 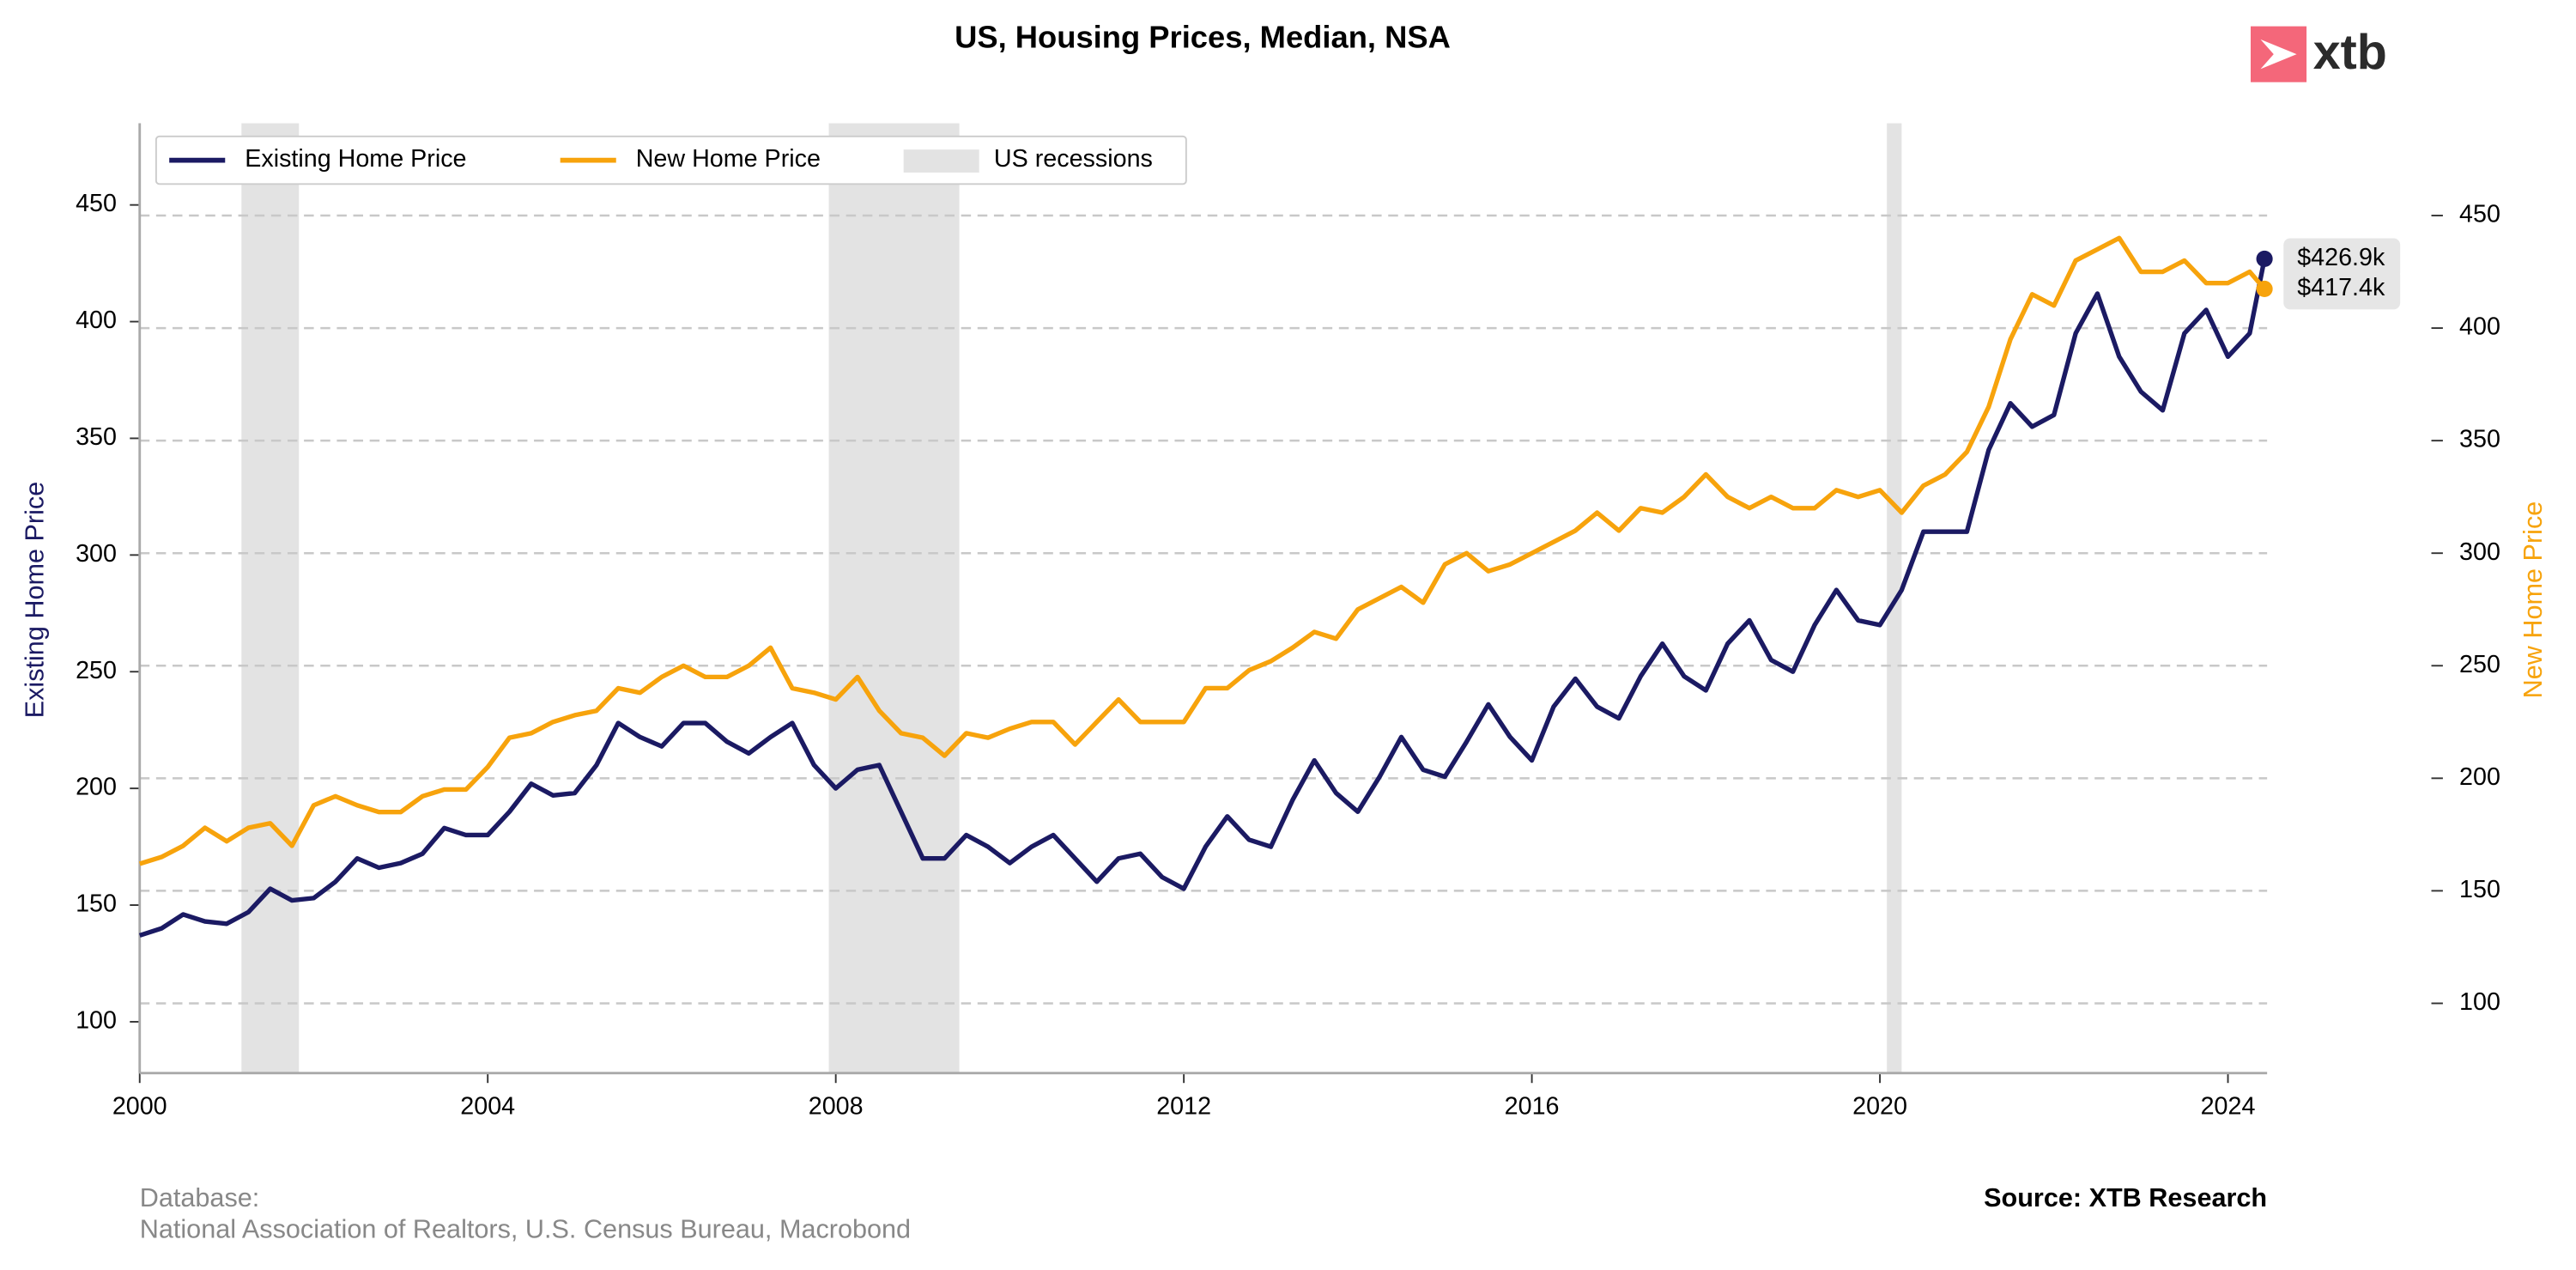 What do you see at coordinates (2479, 1002) in the screenshot?
I see `y2-tick-label: 100` at bounding box center [2479, 1002].